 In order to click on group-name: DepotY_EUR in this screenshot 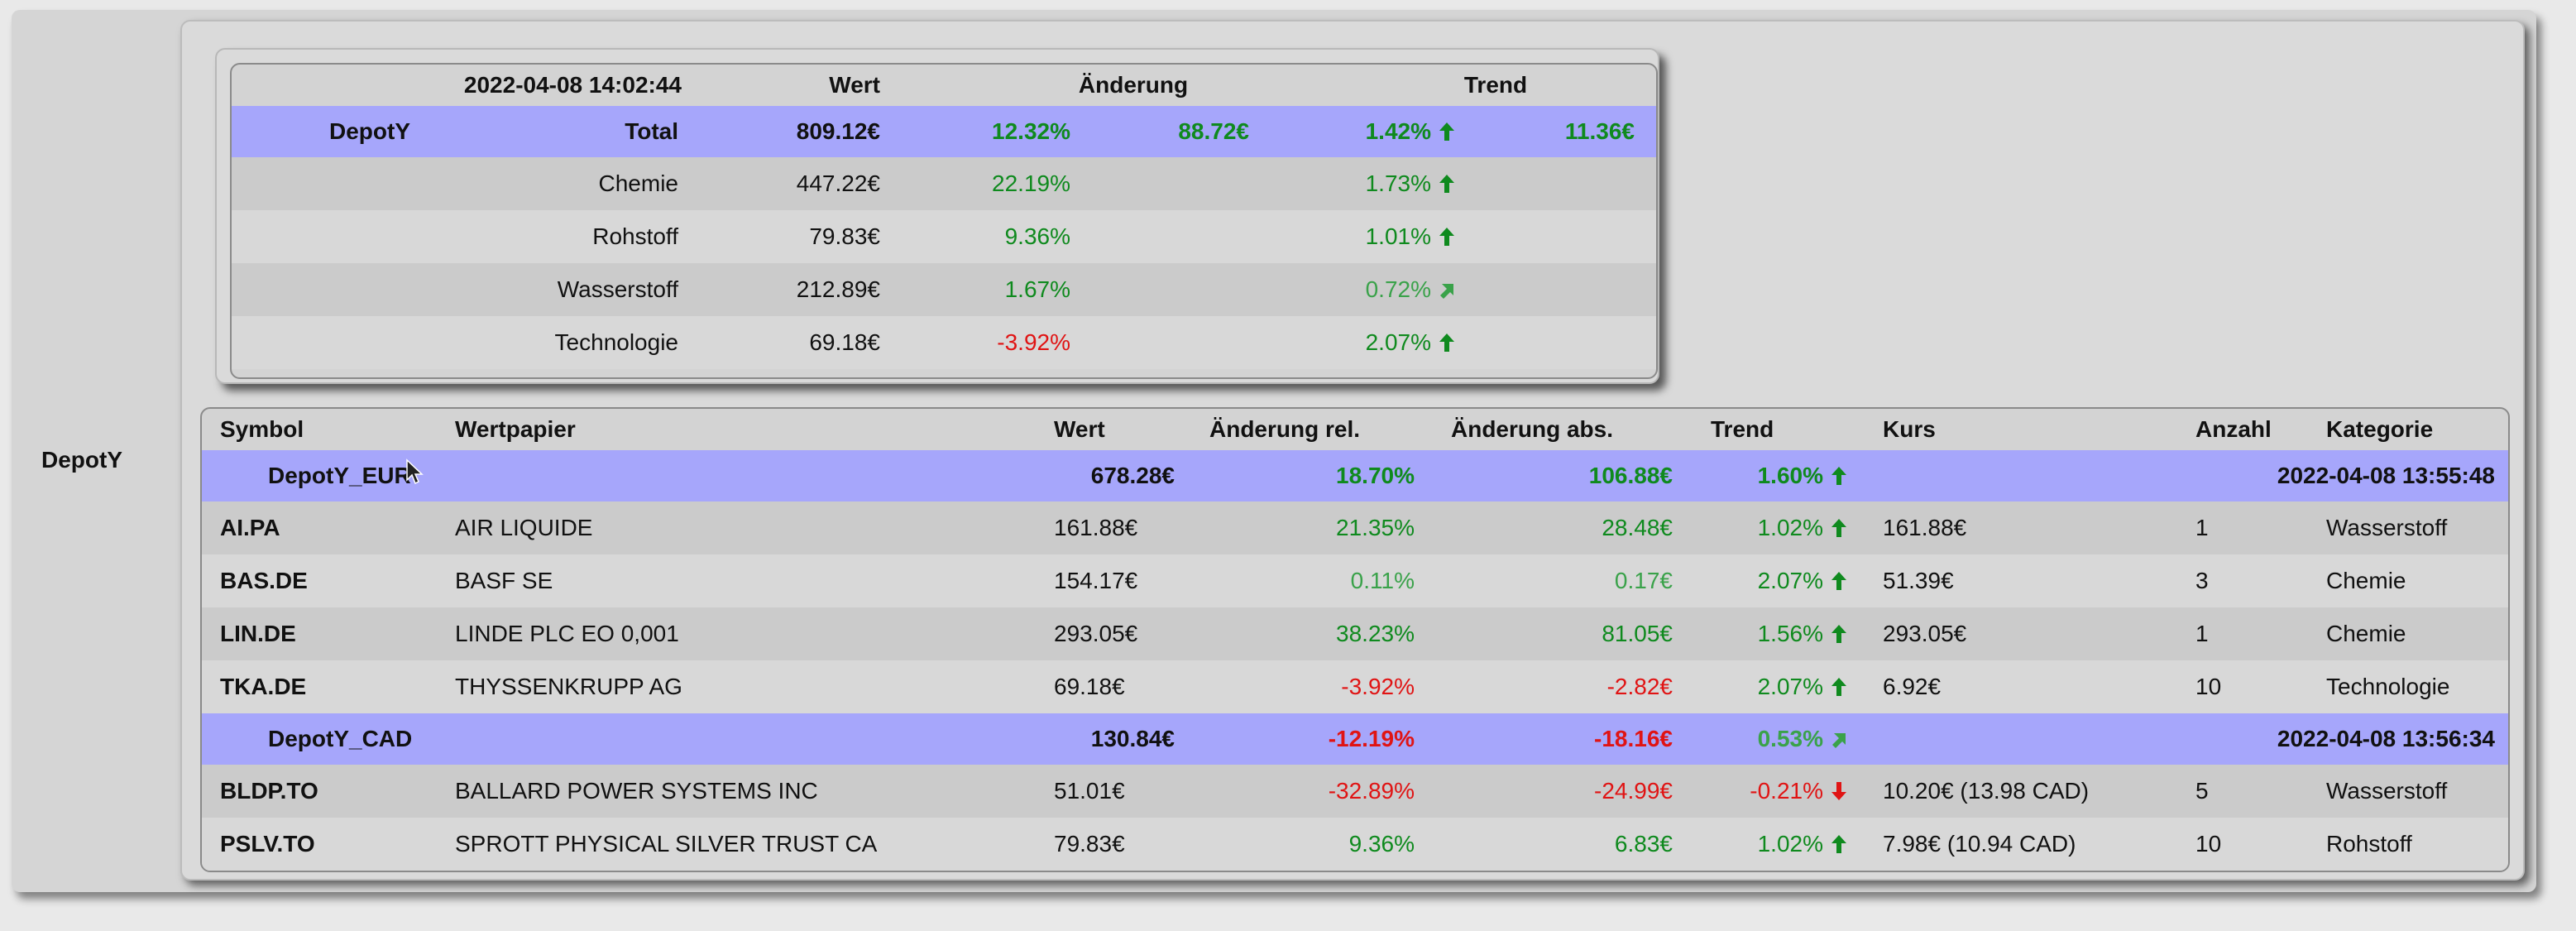, I will do `click(339, 475)`.